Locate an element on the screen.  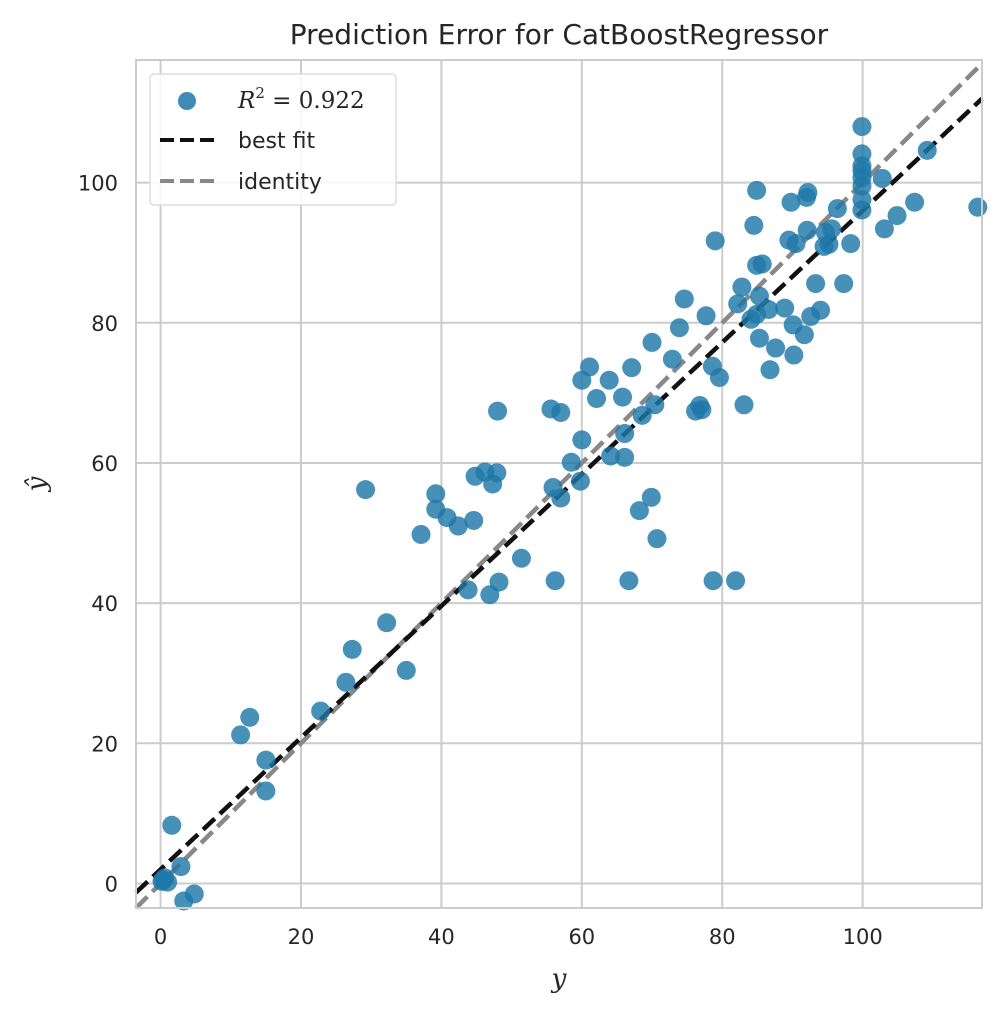
x-tick-label: 0 is located at coordinates (160, 937).